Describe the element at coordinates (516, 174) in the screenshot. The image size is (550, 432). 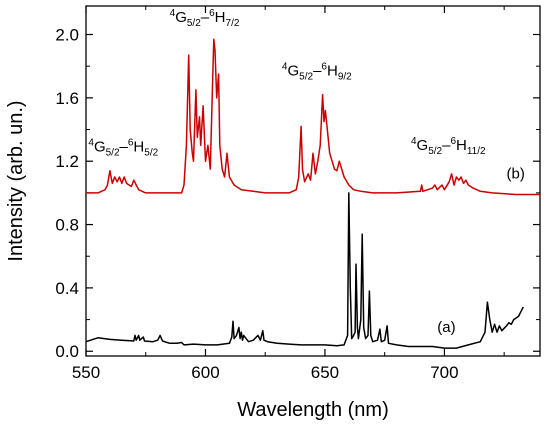
I see `annotation-1: (b)` at that location.